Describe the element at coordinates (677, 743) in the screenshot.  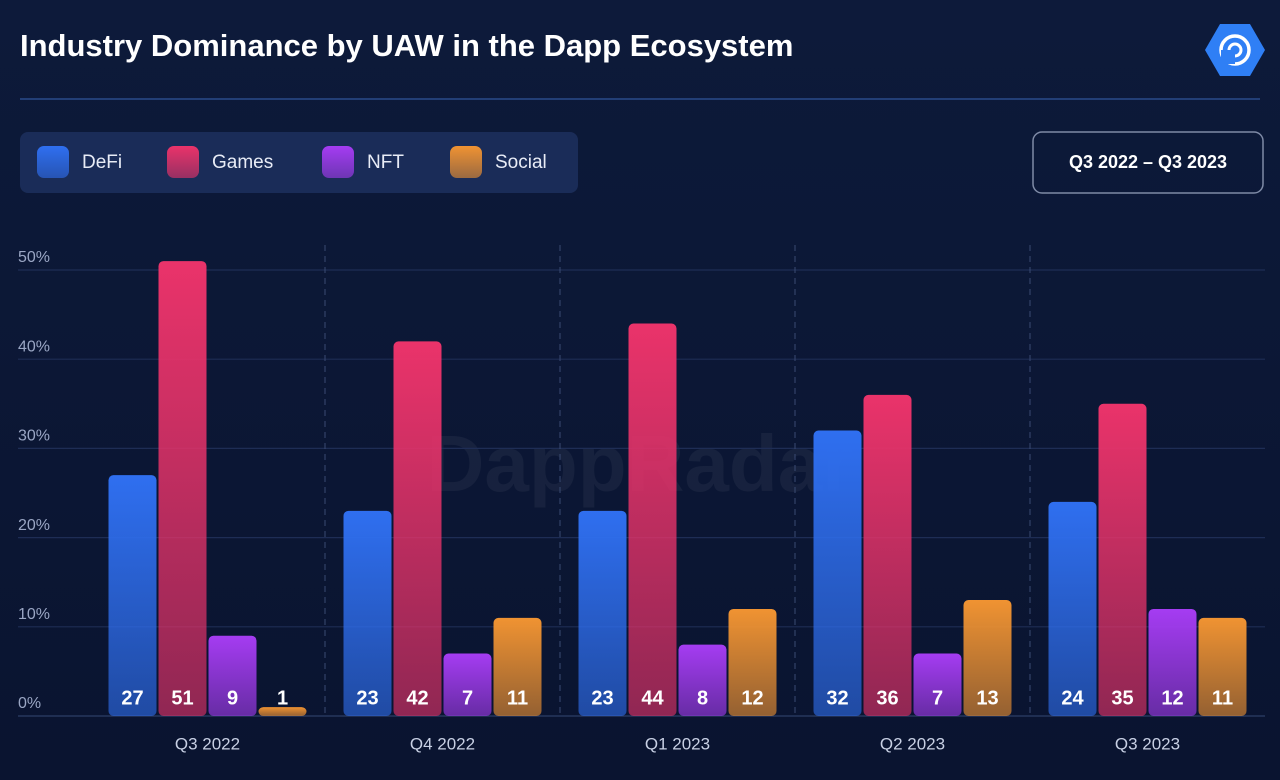
I see `x-tick-label: Q1 2023` at that location.